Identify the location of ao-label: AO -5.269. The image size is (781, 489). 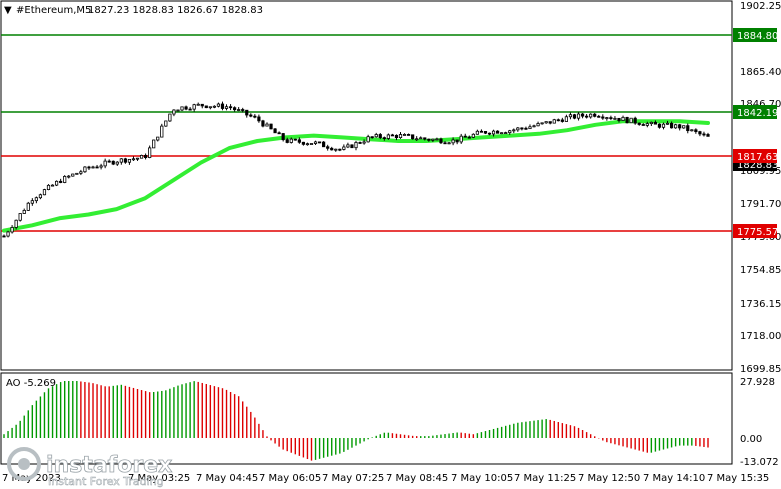
(31, 383).